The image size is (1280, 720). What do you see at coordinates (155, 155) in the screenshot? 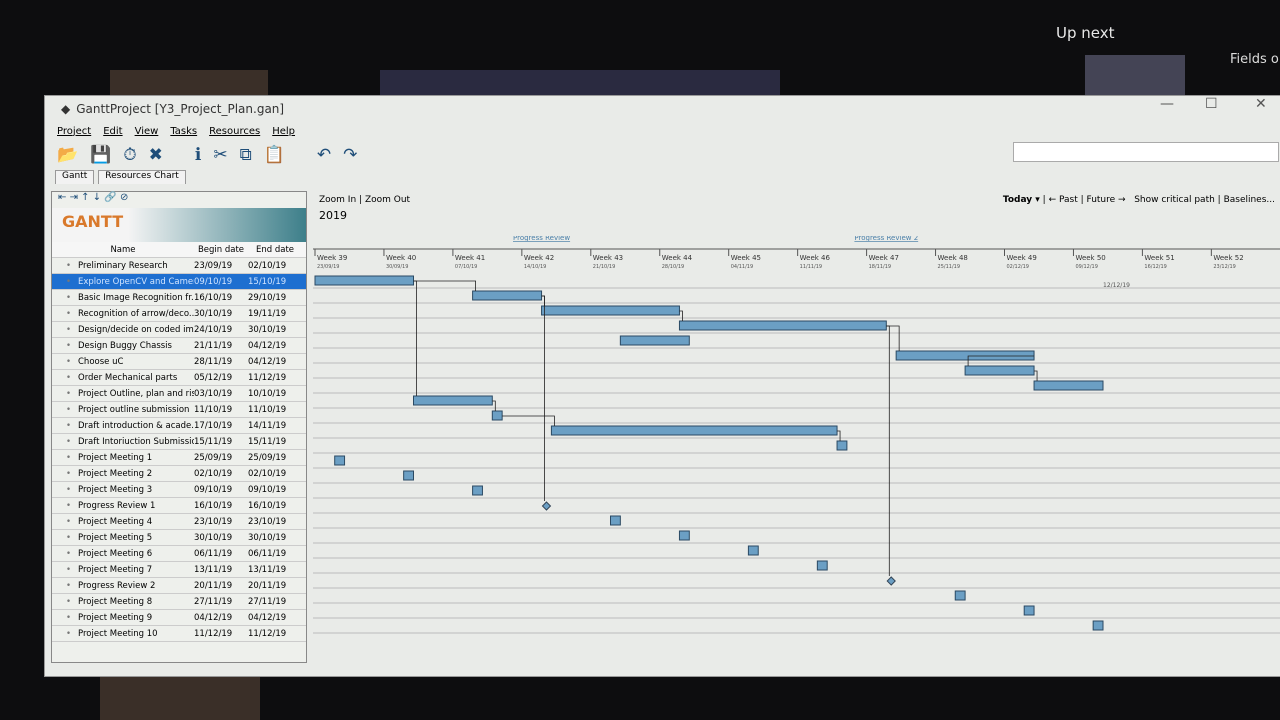
I see `delete-icon: ✖` at bounding box center [155, 155].